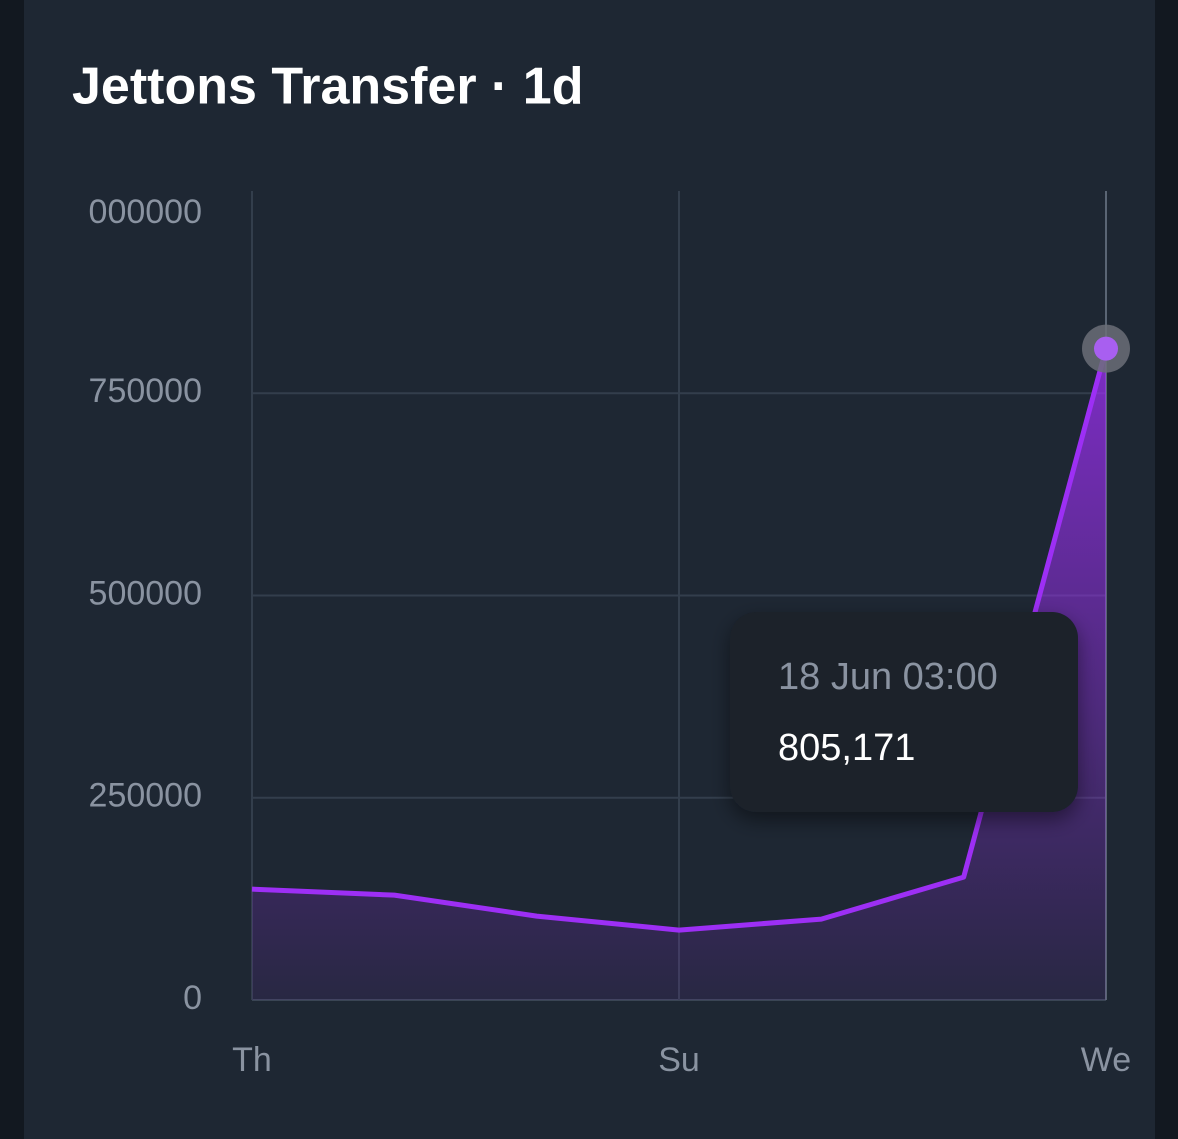 This screenshot has width=1178, height=1139. I want to click on tooltip-box, so click(904, 712).